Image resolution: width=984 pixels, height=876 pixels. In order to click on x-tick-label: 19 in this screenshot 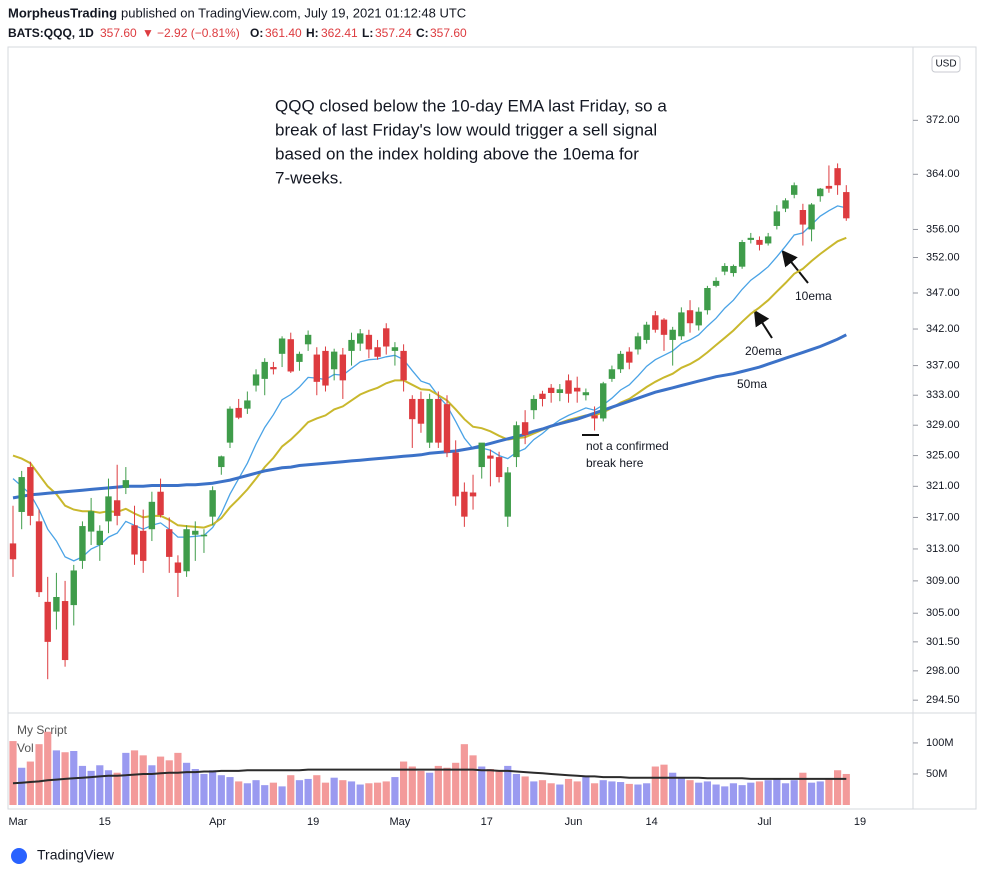, I will do `click(860, 822)`.